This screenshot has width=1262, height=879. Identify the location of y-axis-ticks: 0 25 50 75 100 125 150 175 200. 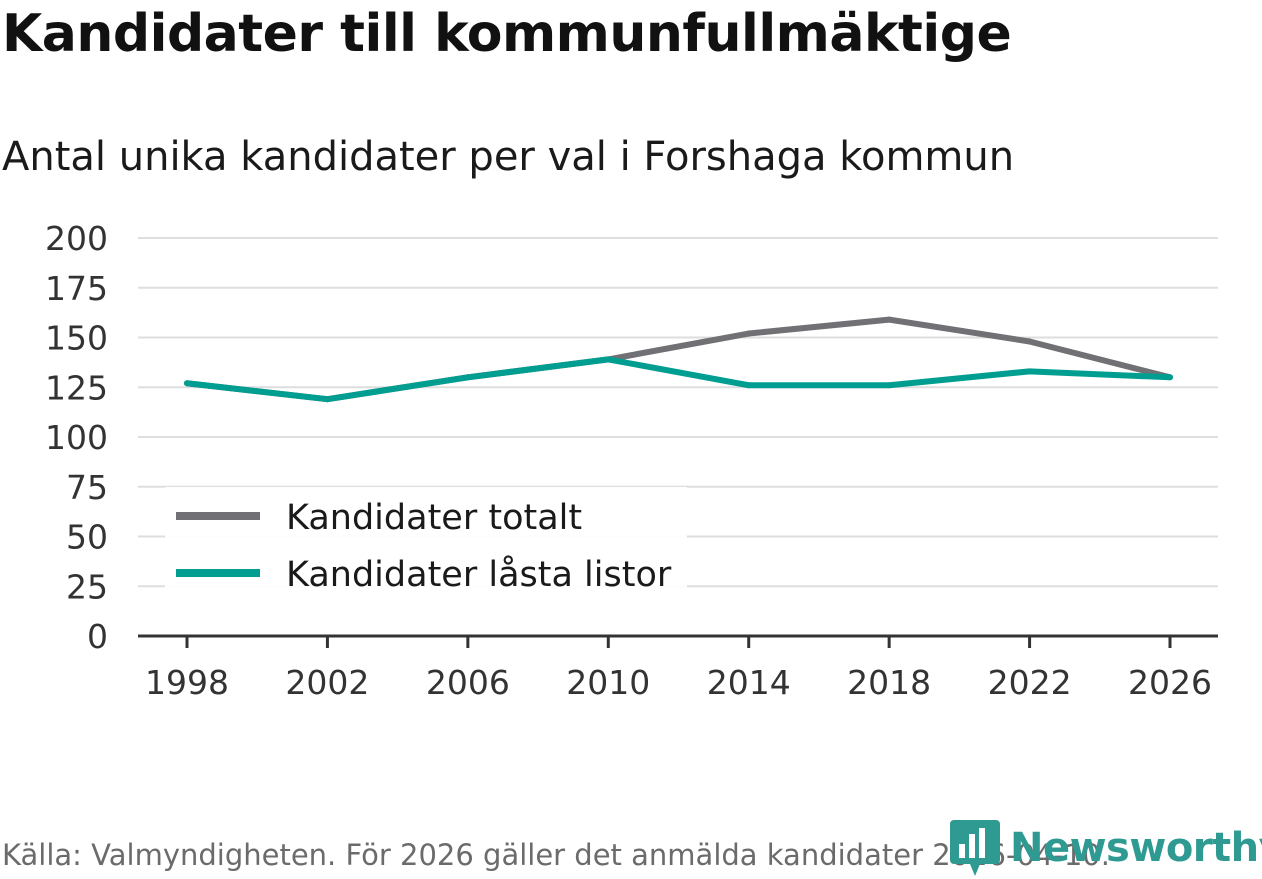
(76, 437).